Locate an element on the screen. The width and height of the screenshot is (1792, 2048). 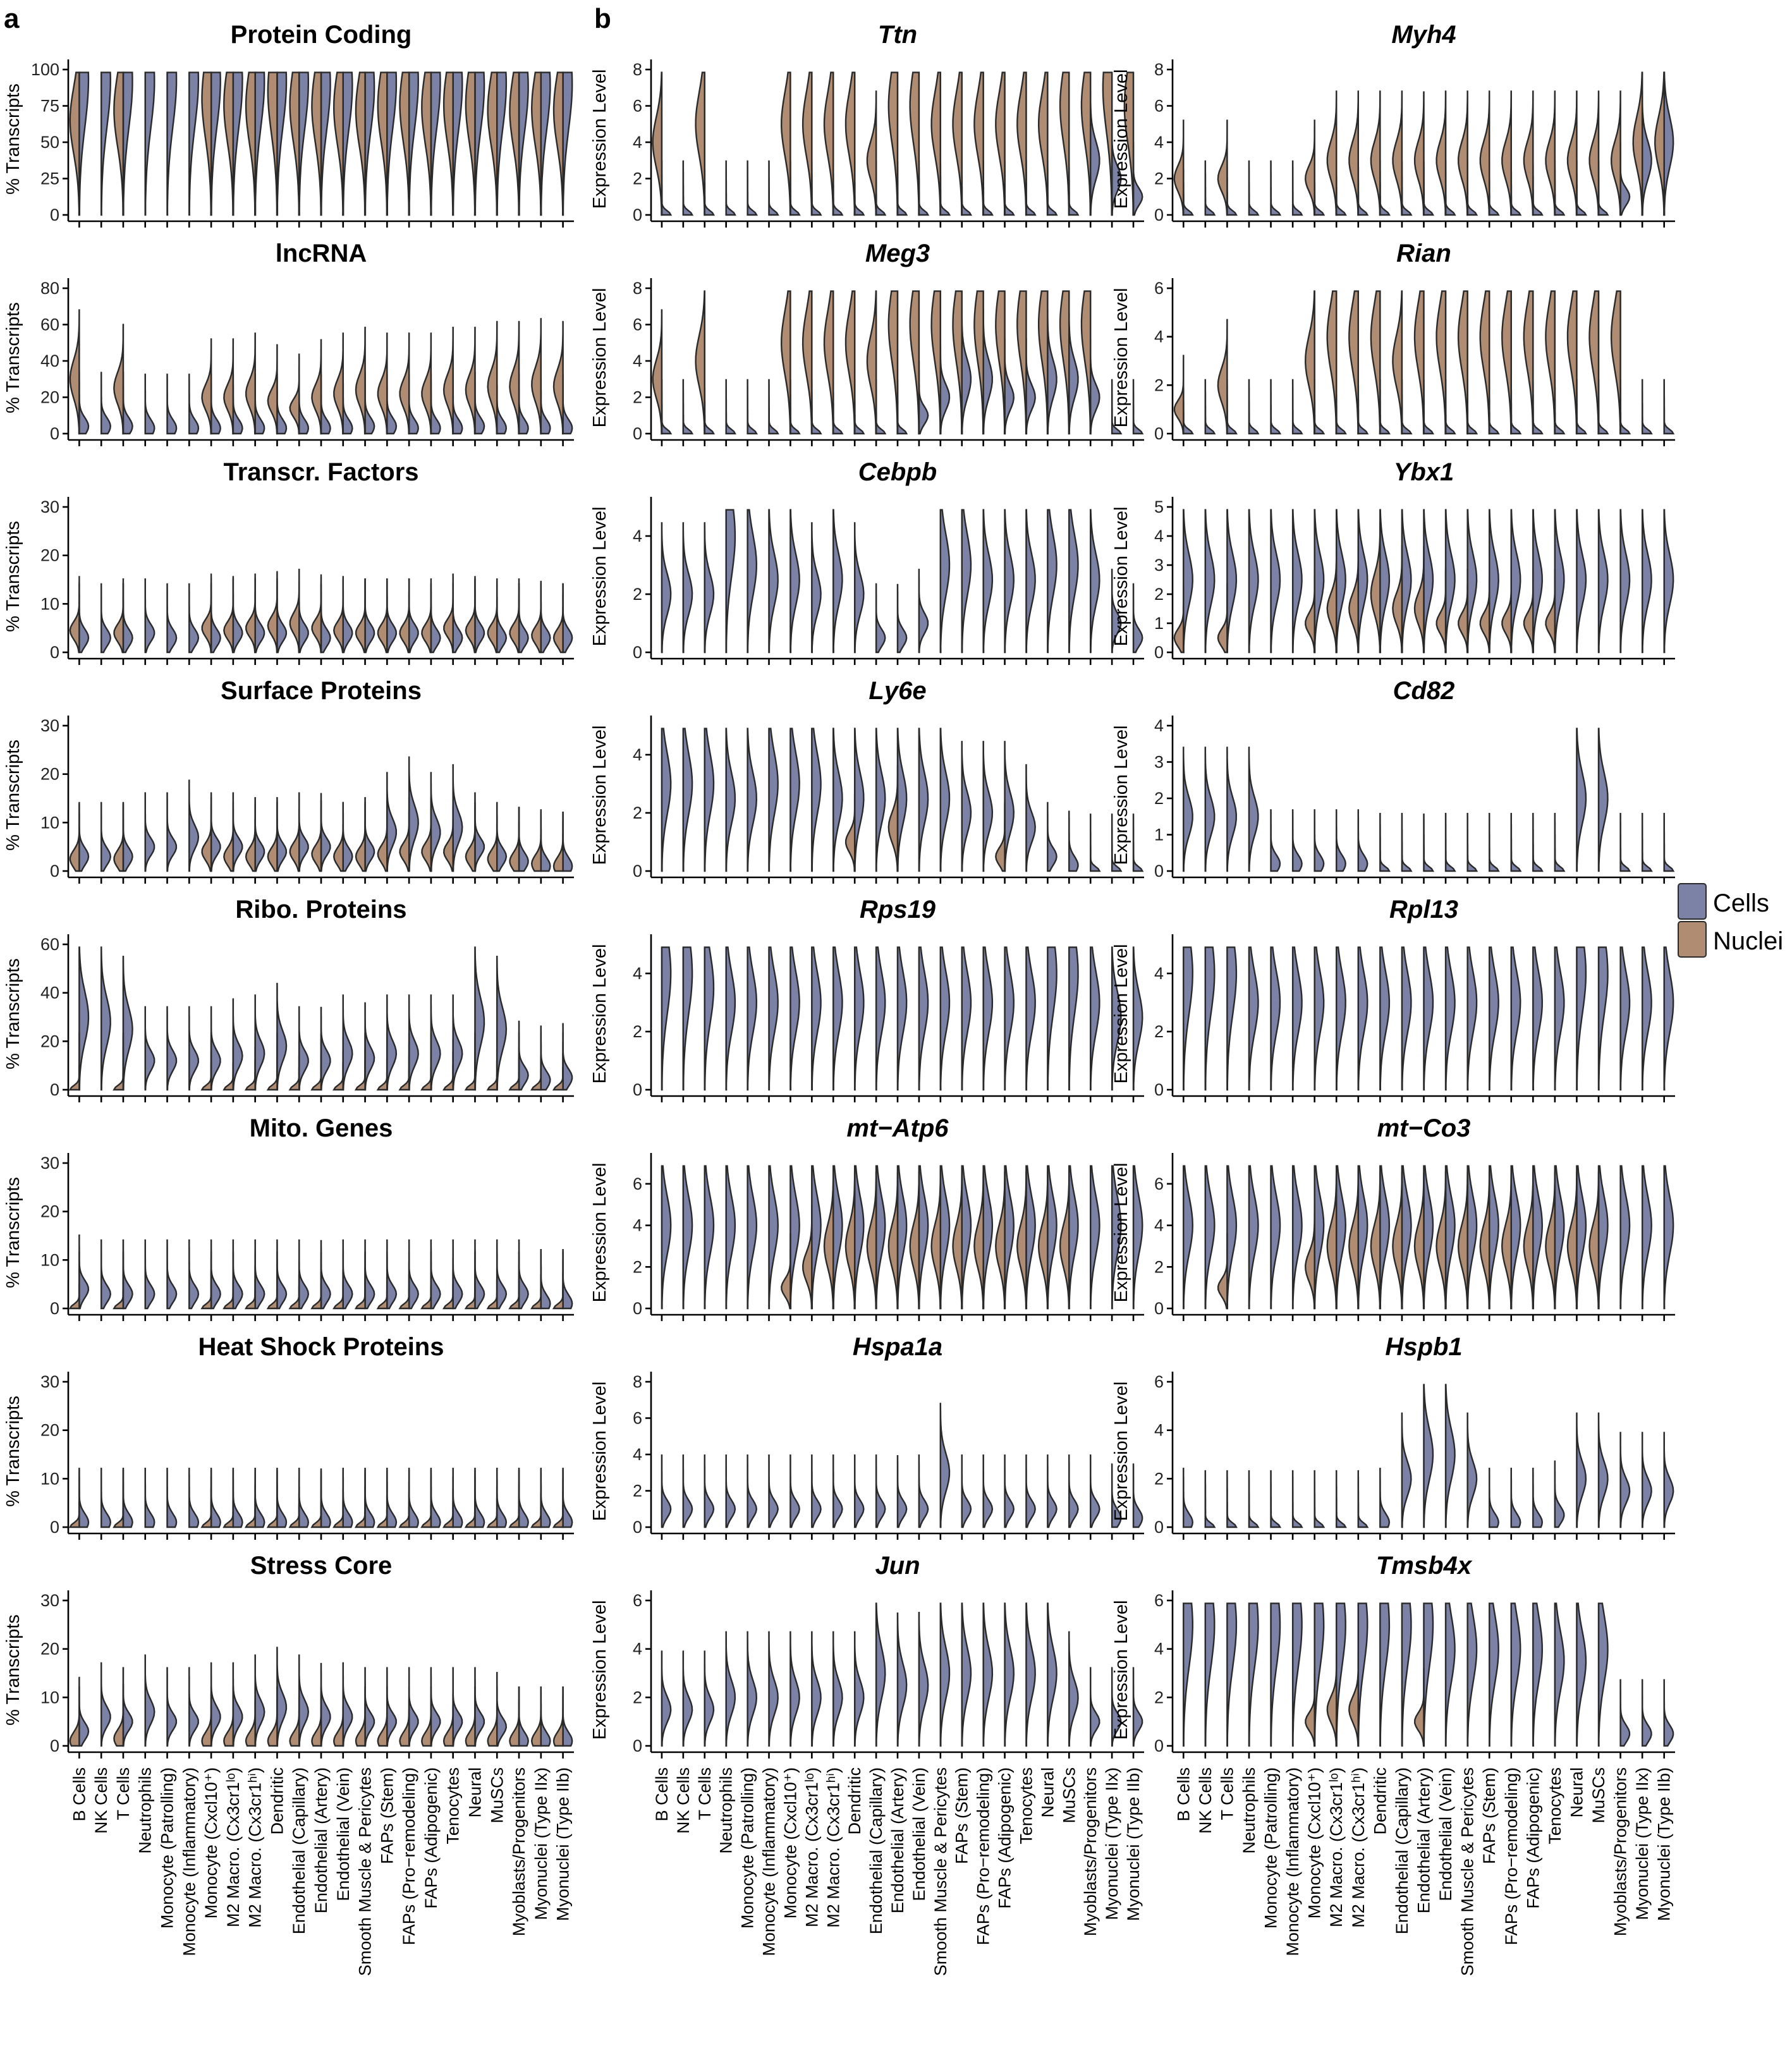
y-tick-label: 60 is located at coordinates (49, 944).